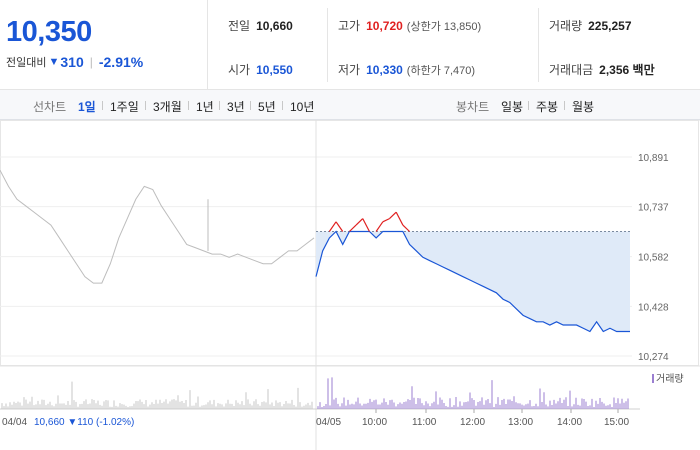 This screenshot has height=450, width=700. I want to click on stat-label: 거래량, so click(566, 26).